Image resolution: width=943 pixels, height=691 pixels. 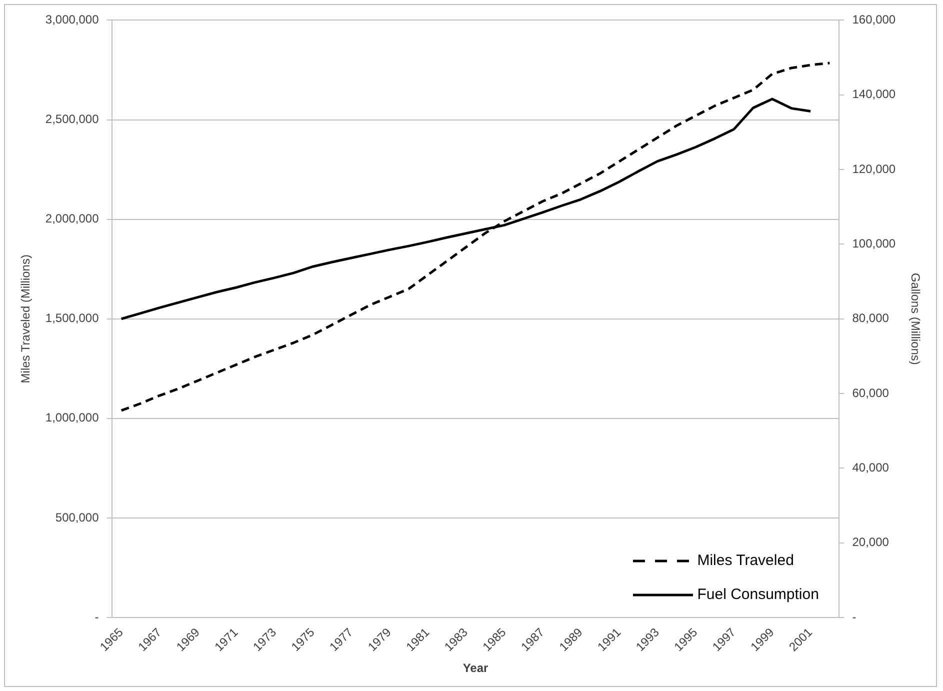 I want to click on y2-axis-title: Gallons (Millions), so click(x=915, y=318).